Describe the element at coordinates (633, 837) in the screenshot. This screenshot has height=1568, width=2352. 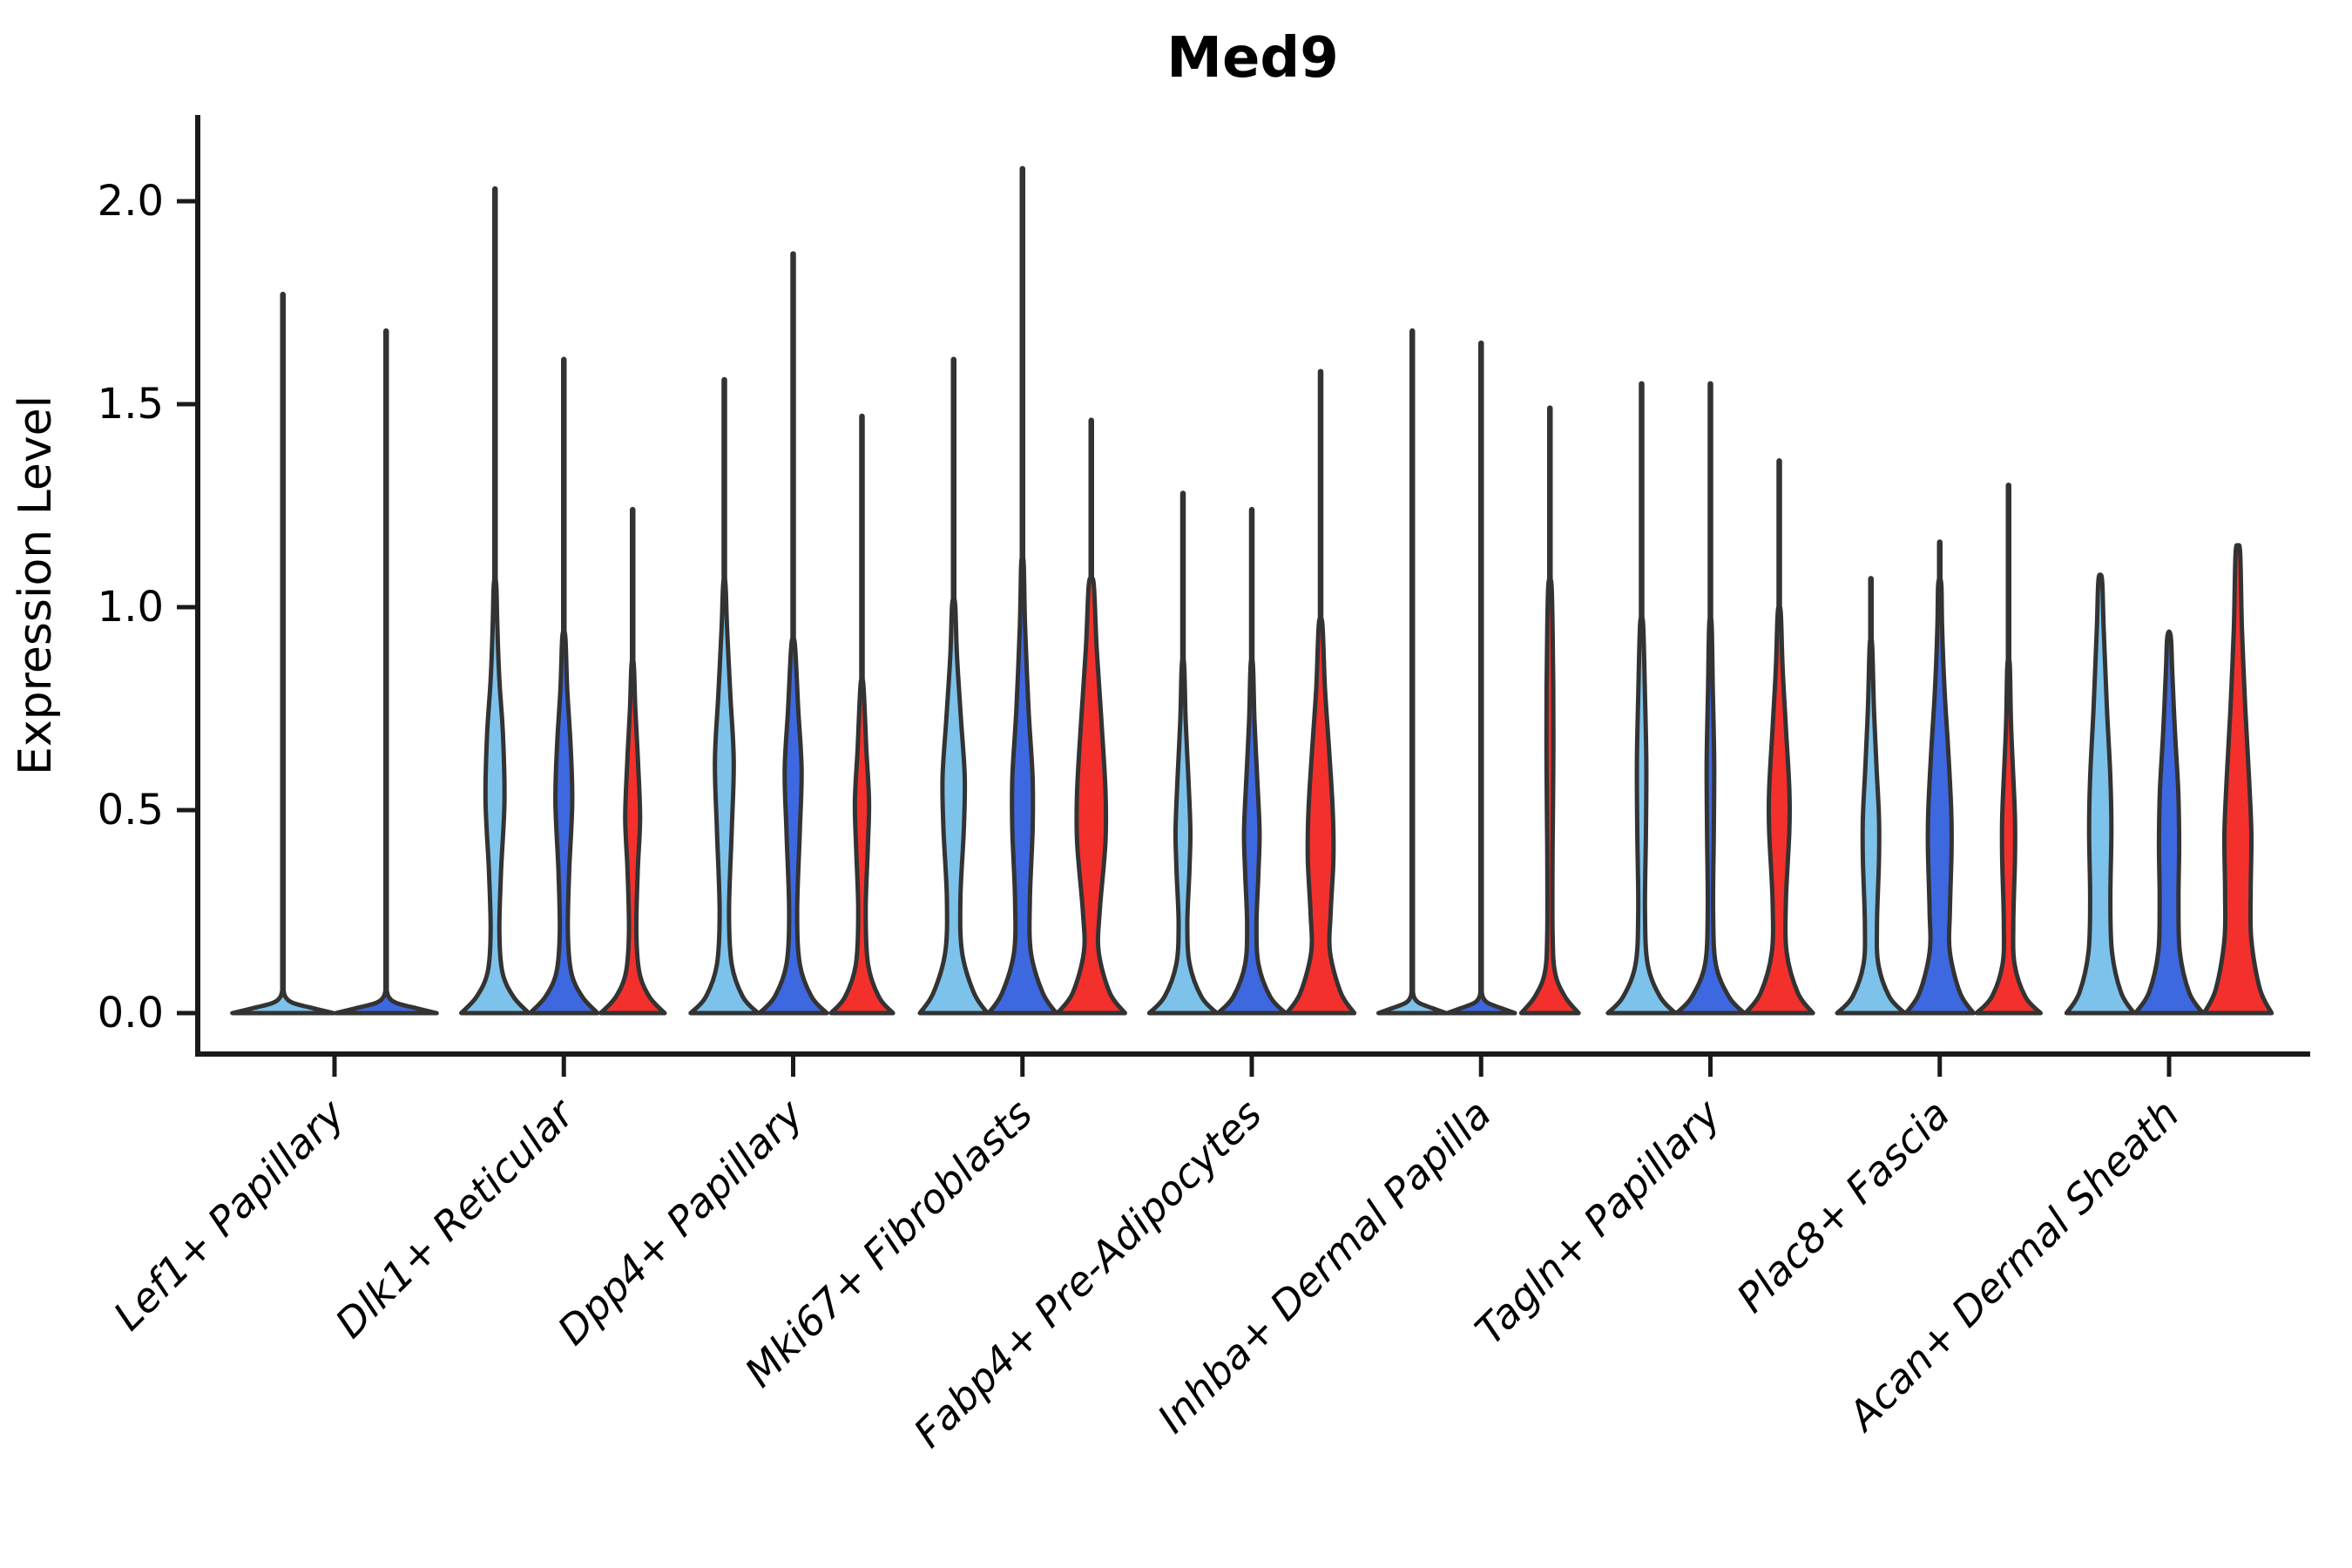
I see `violin-dlk1-reticular-red` at that location.